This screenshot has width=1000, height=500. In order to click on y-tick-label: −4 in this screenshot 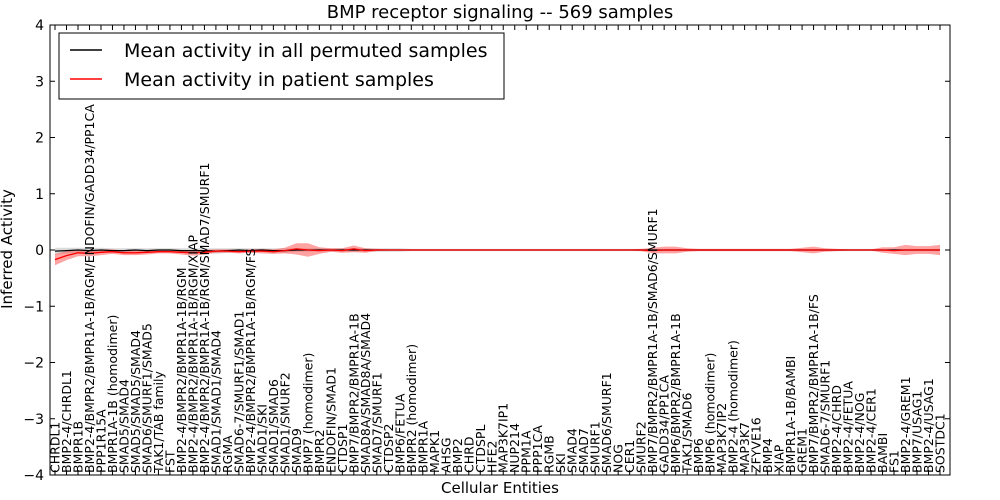, I will do `click(33, 476)`.